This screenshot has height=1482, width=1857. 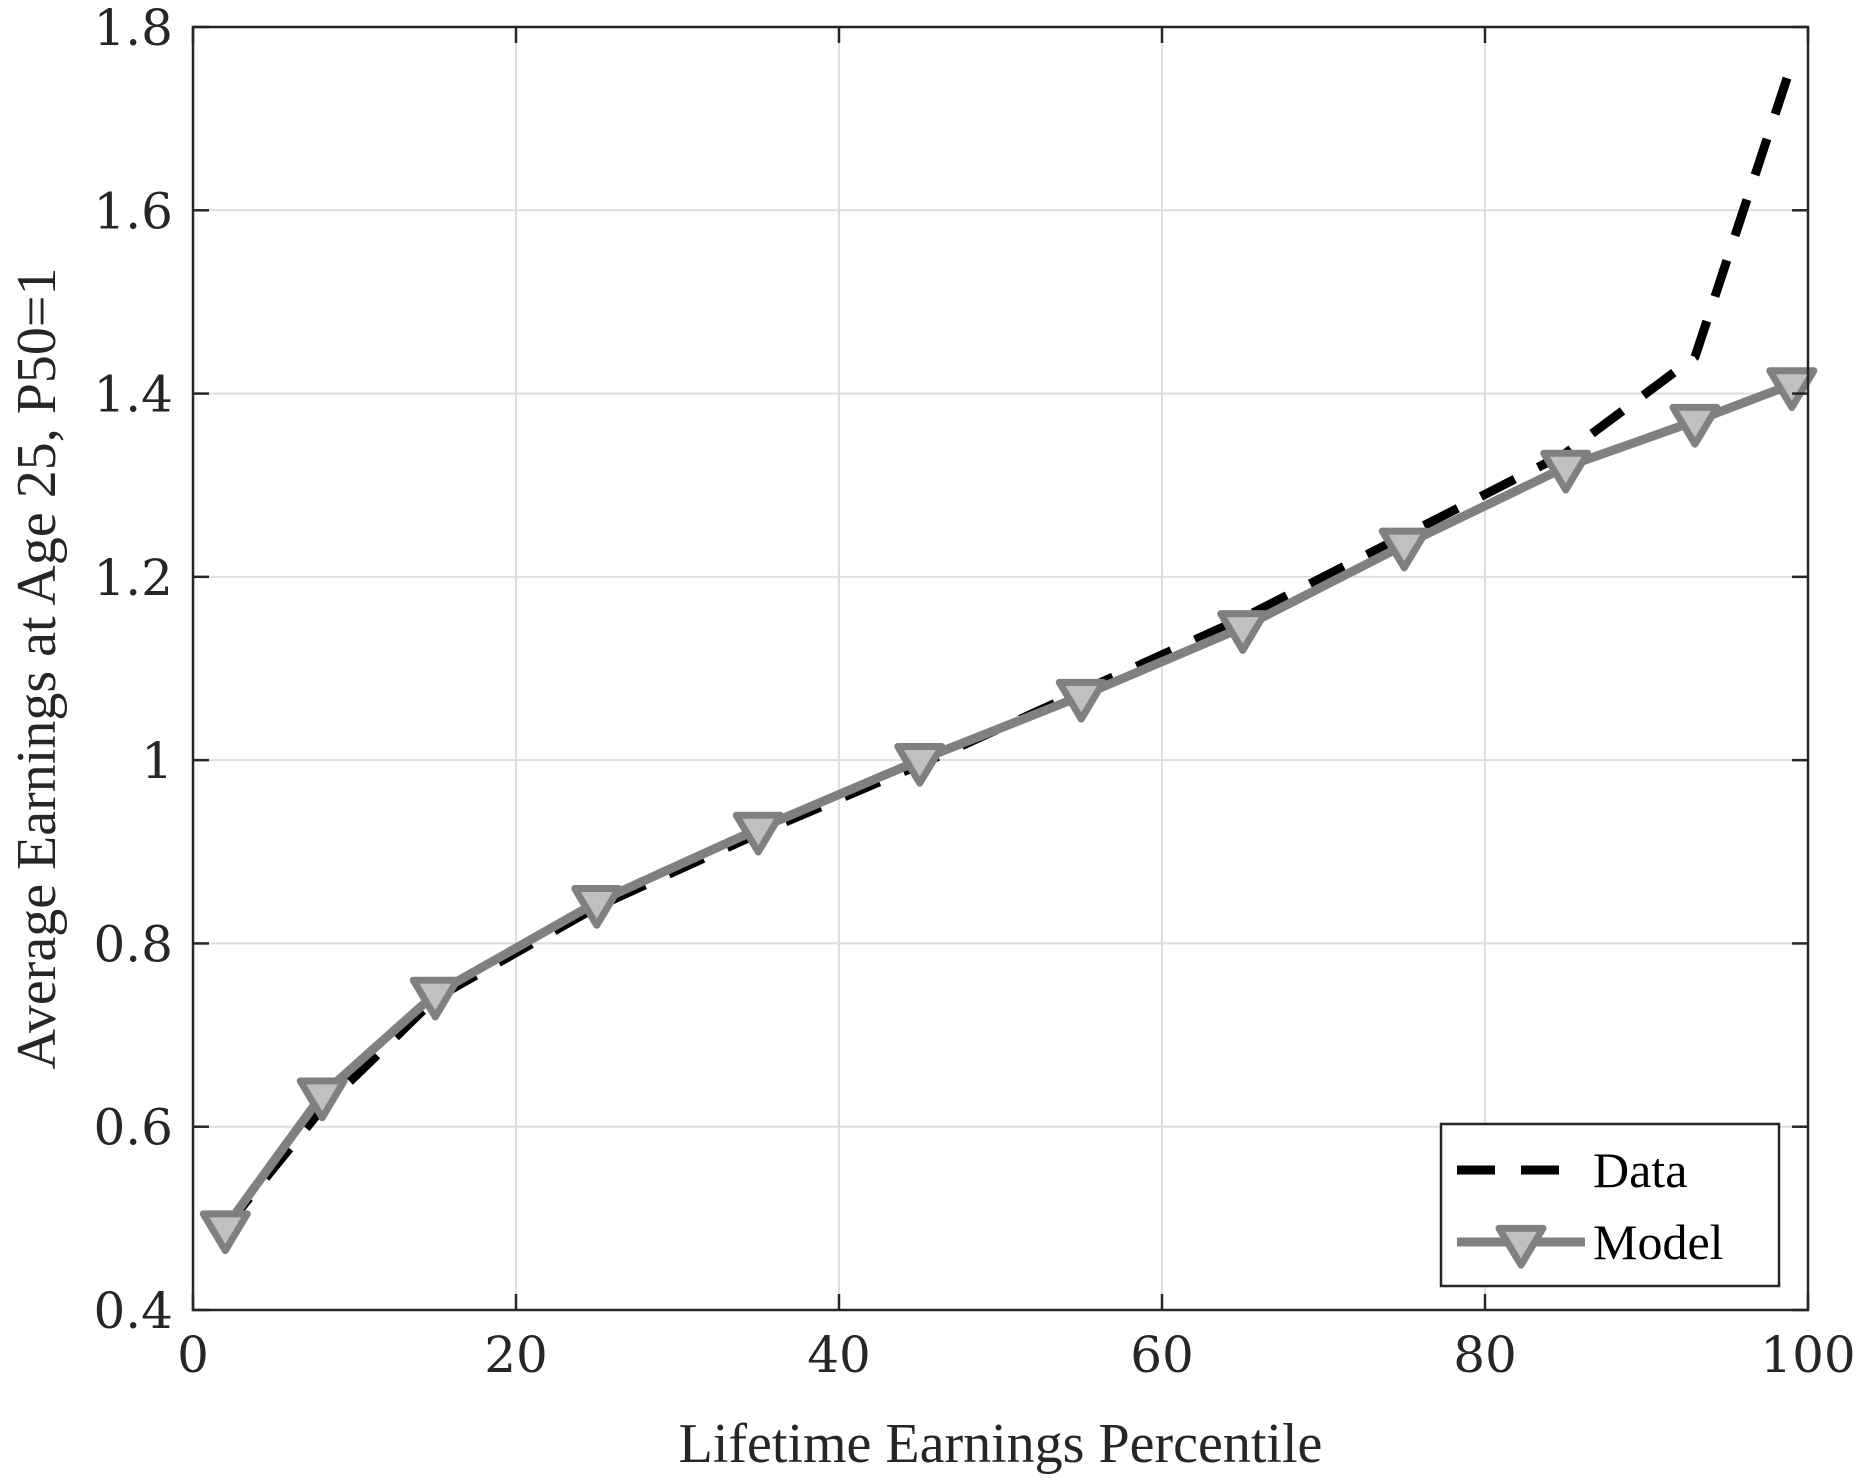 What do you see at coordinates (157, 761) in the screenshot?
I see `y-tick-label: 1` at bounding box center [157, 761].